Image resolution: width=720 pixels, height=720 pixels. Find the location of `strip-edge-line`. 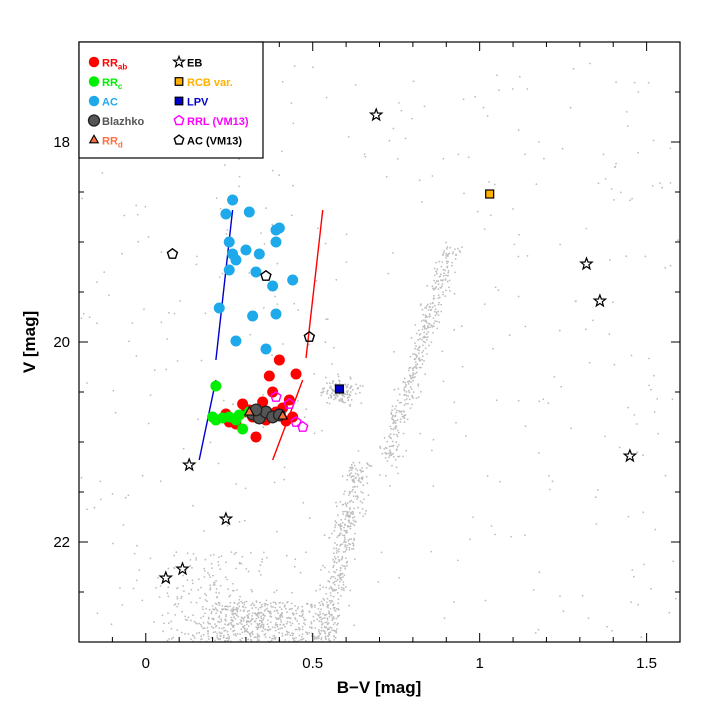

strip-edge-line is located at coordinates (224, 285).